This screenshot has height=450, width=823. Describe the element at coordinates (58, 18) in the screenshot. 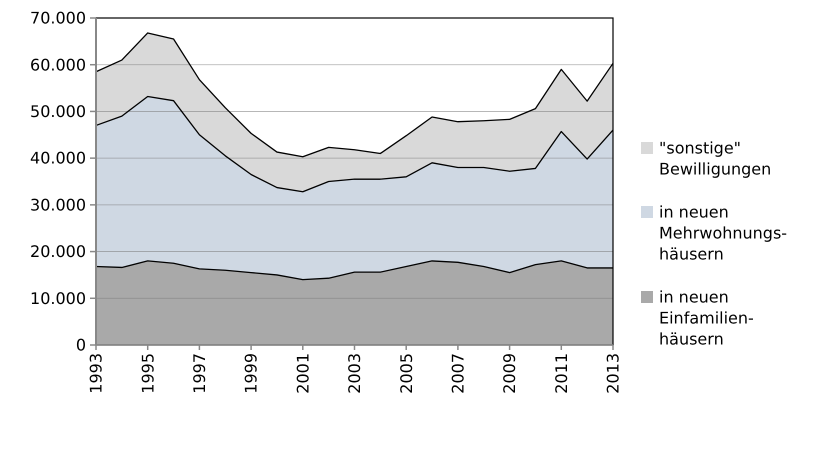

I see `y-tick-label: 70.000` at that location.